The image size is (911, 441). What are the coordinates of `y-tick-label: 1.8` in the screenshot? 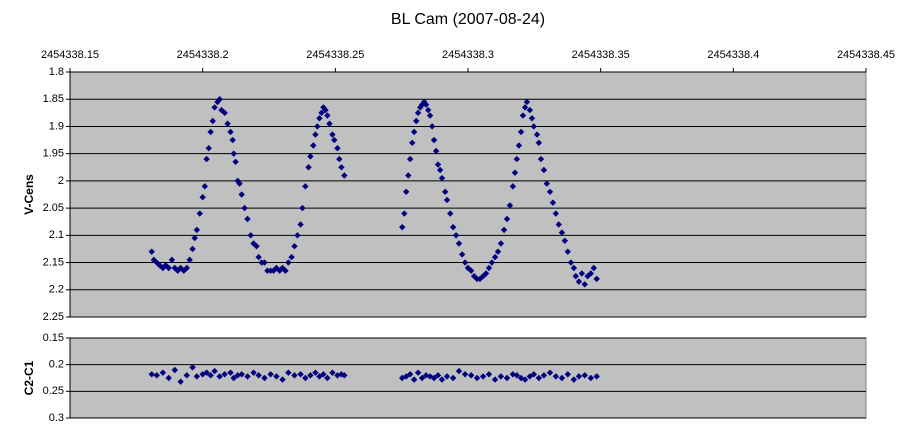 It's located at (56, 72).